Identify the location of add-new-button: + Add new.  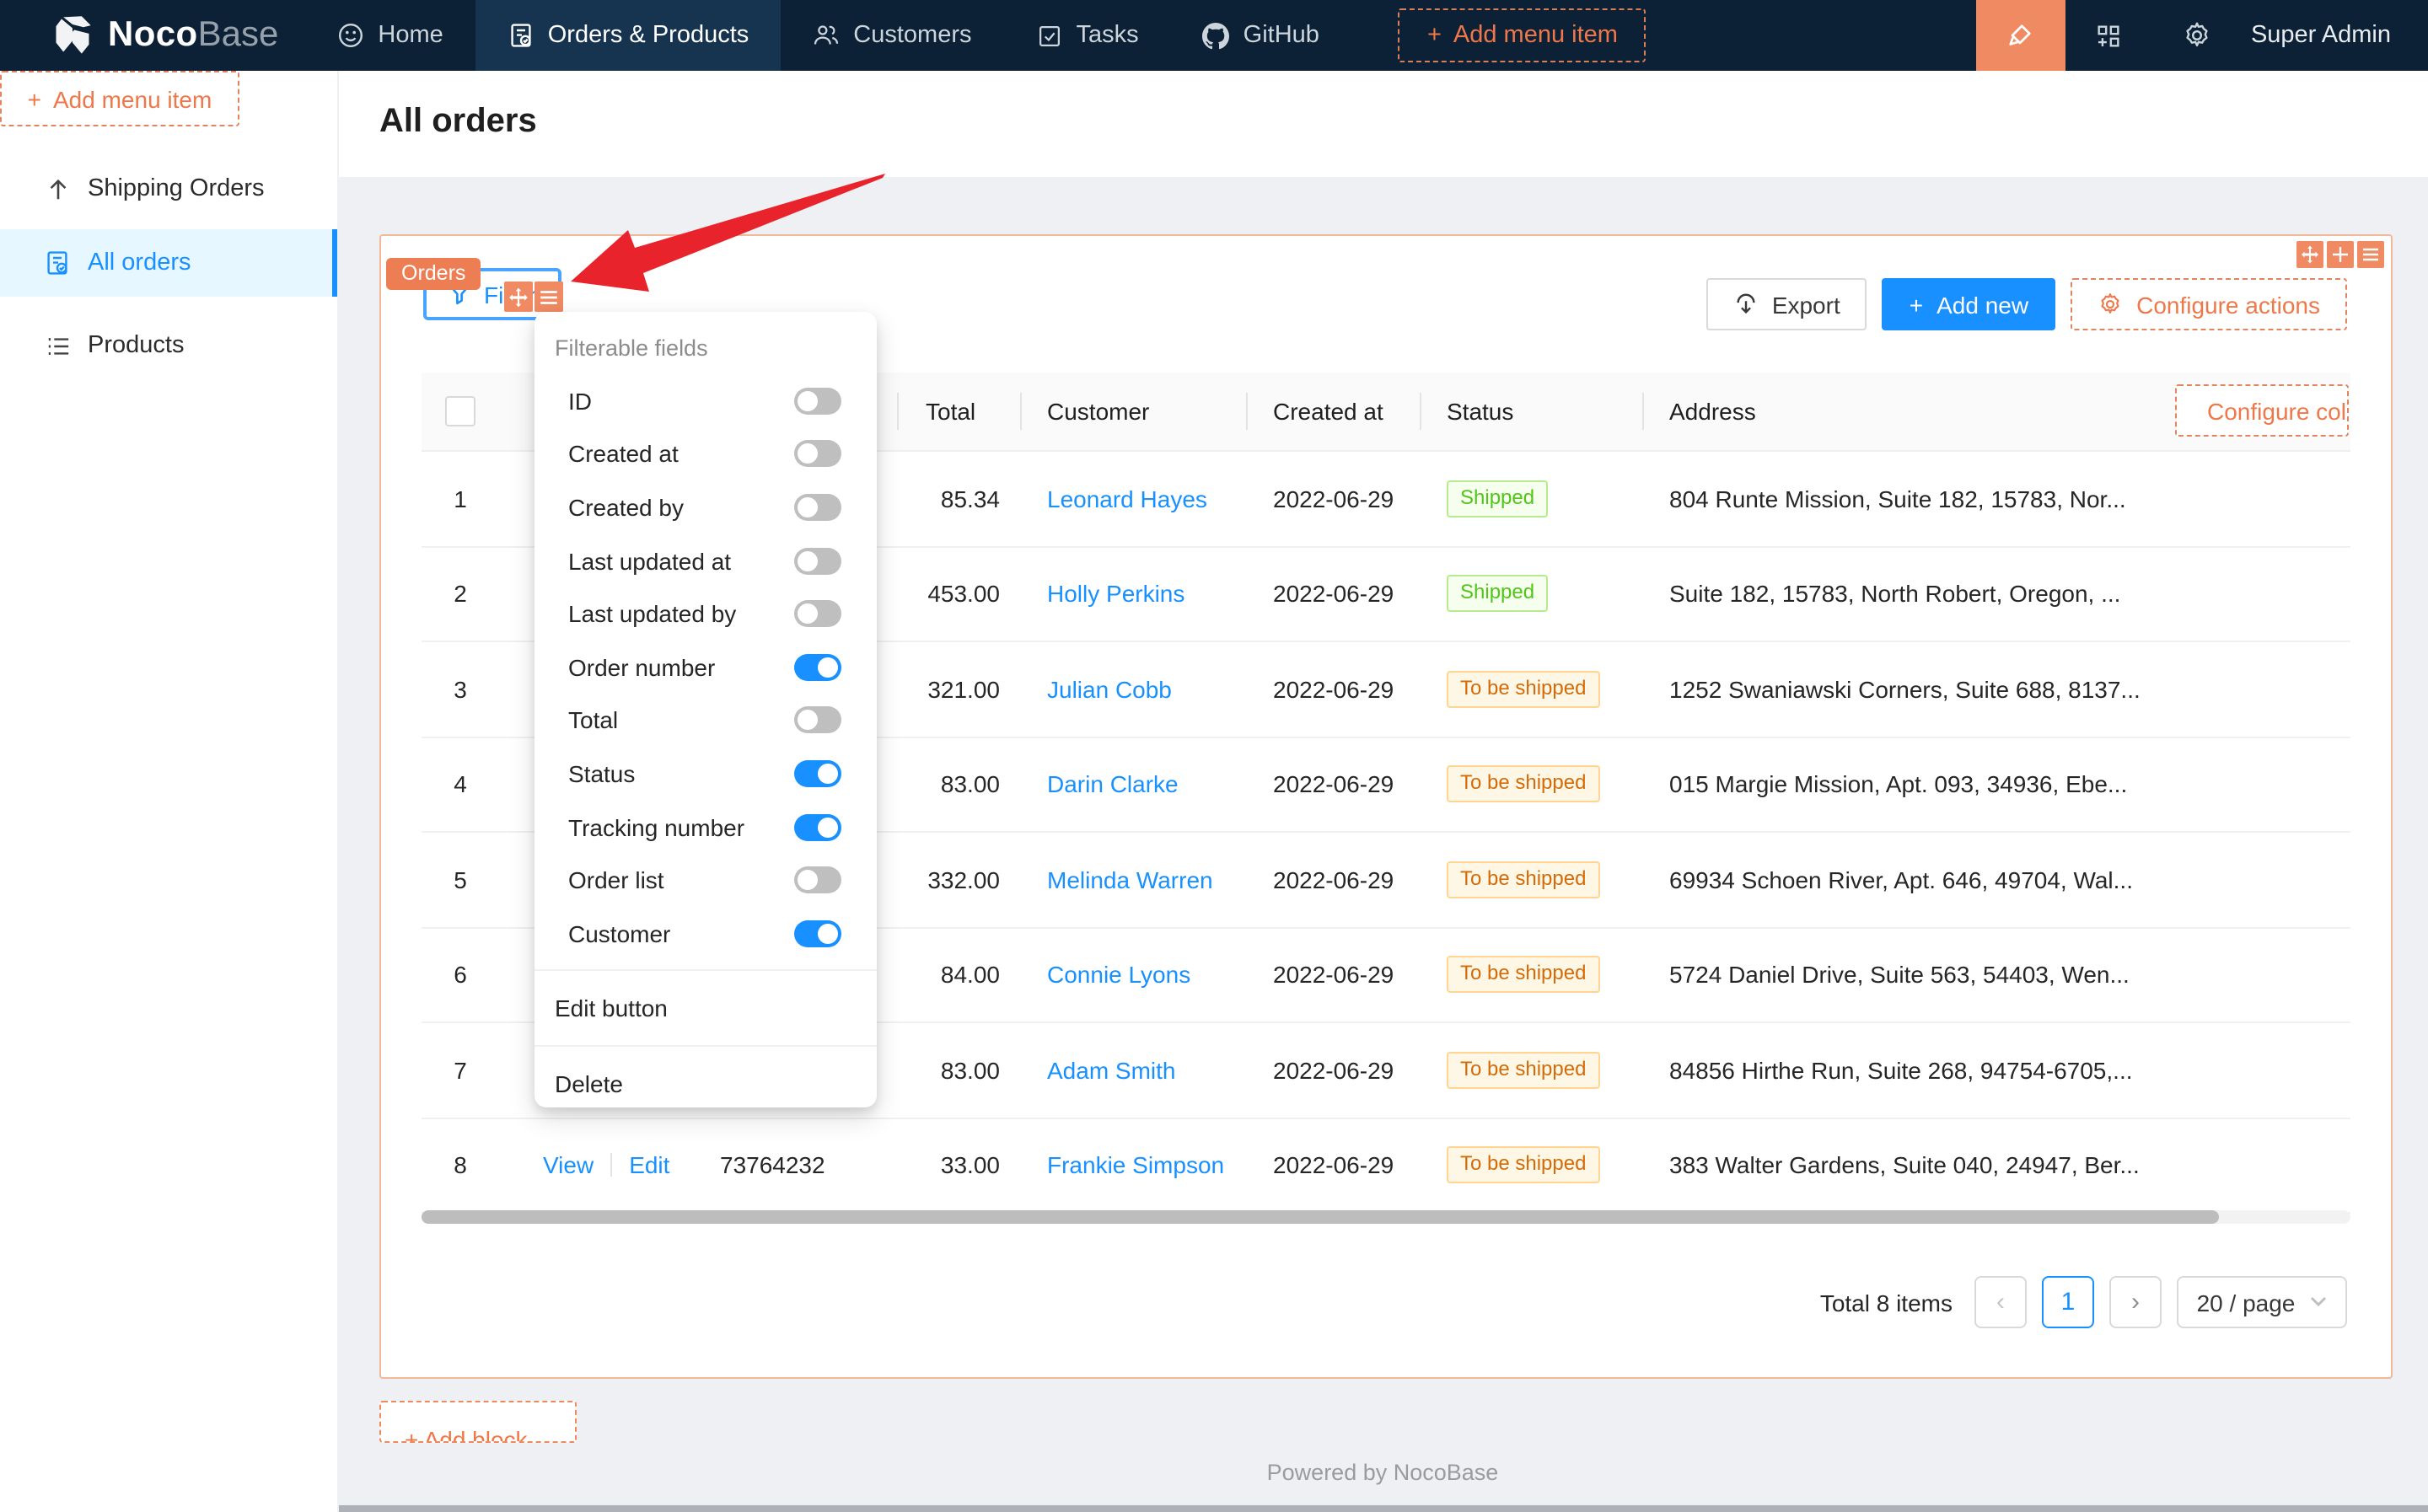
(1969, 304).